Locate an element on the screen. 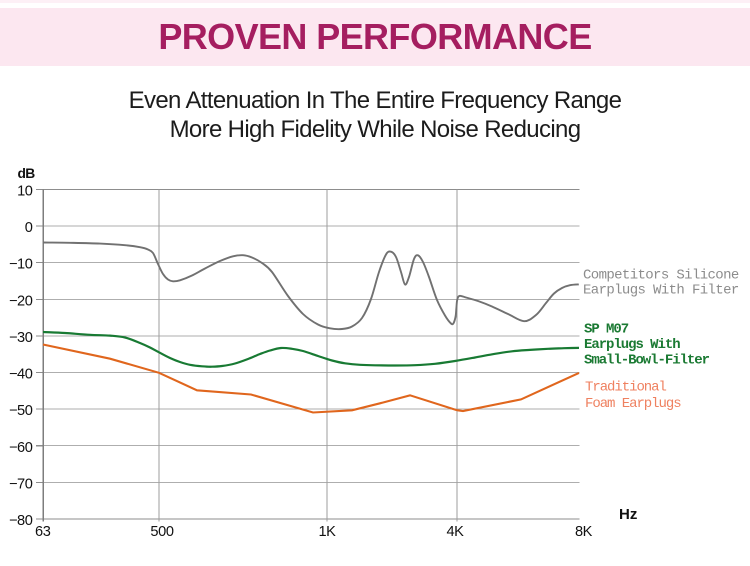 Image resolution: width=750 pixels, height=566 pixels. svg-text: Competitors Silicone is located at coordinates (661, 275).